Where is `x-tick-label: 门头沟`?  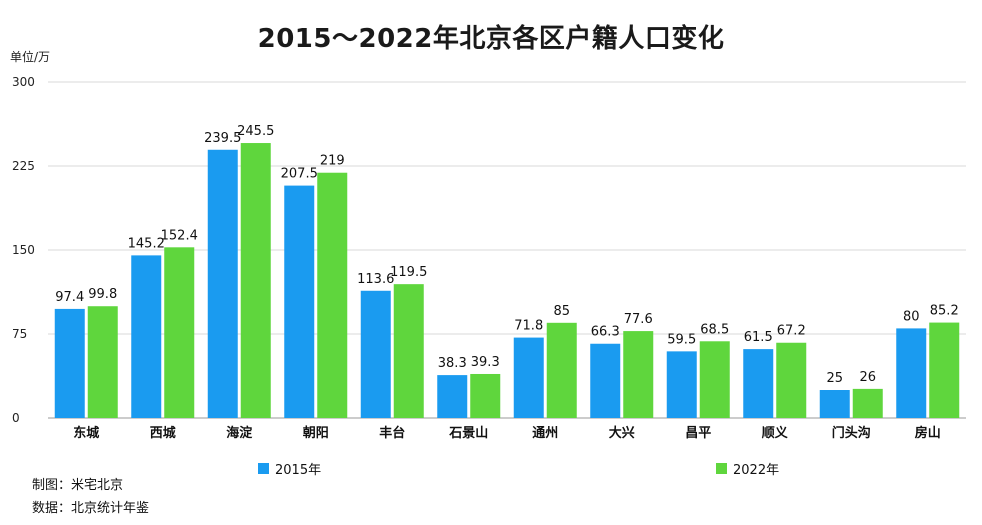 x-tick-label: 门头沟 is located at coordinates (851, 433).